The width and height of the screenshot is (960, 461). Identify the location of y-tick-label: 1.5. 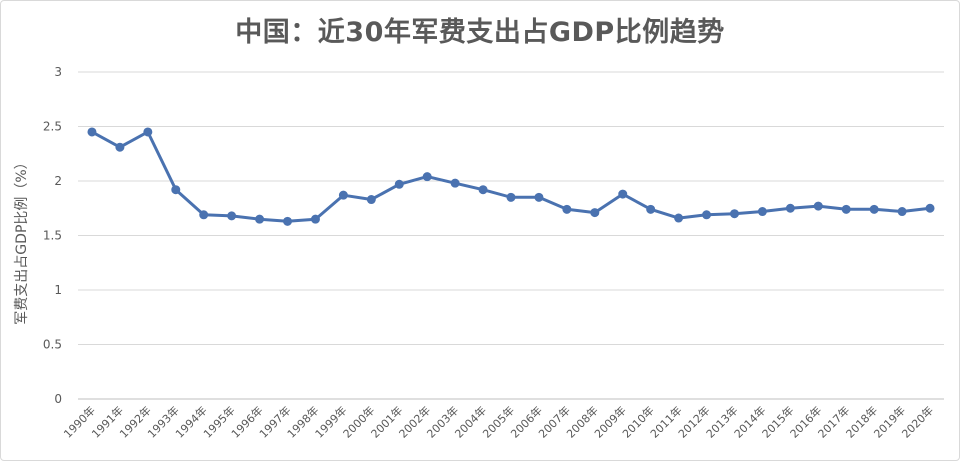
(52, 236).